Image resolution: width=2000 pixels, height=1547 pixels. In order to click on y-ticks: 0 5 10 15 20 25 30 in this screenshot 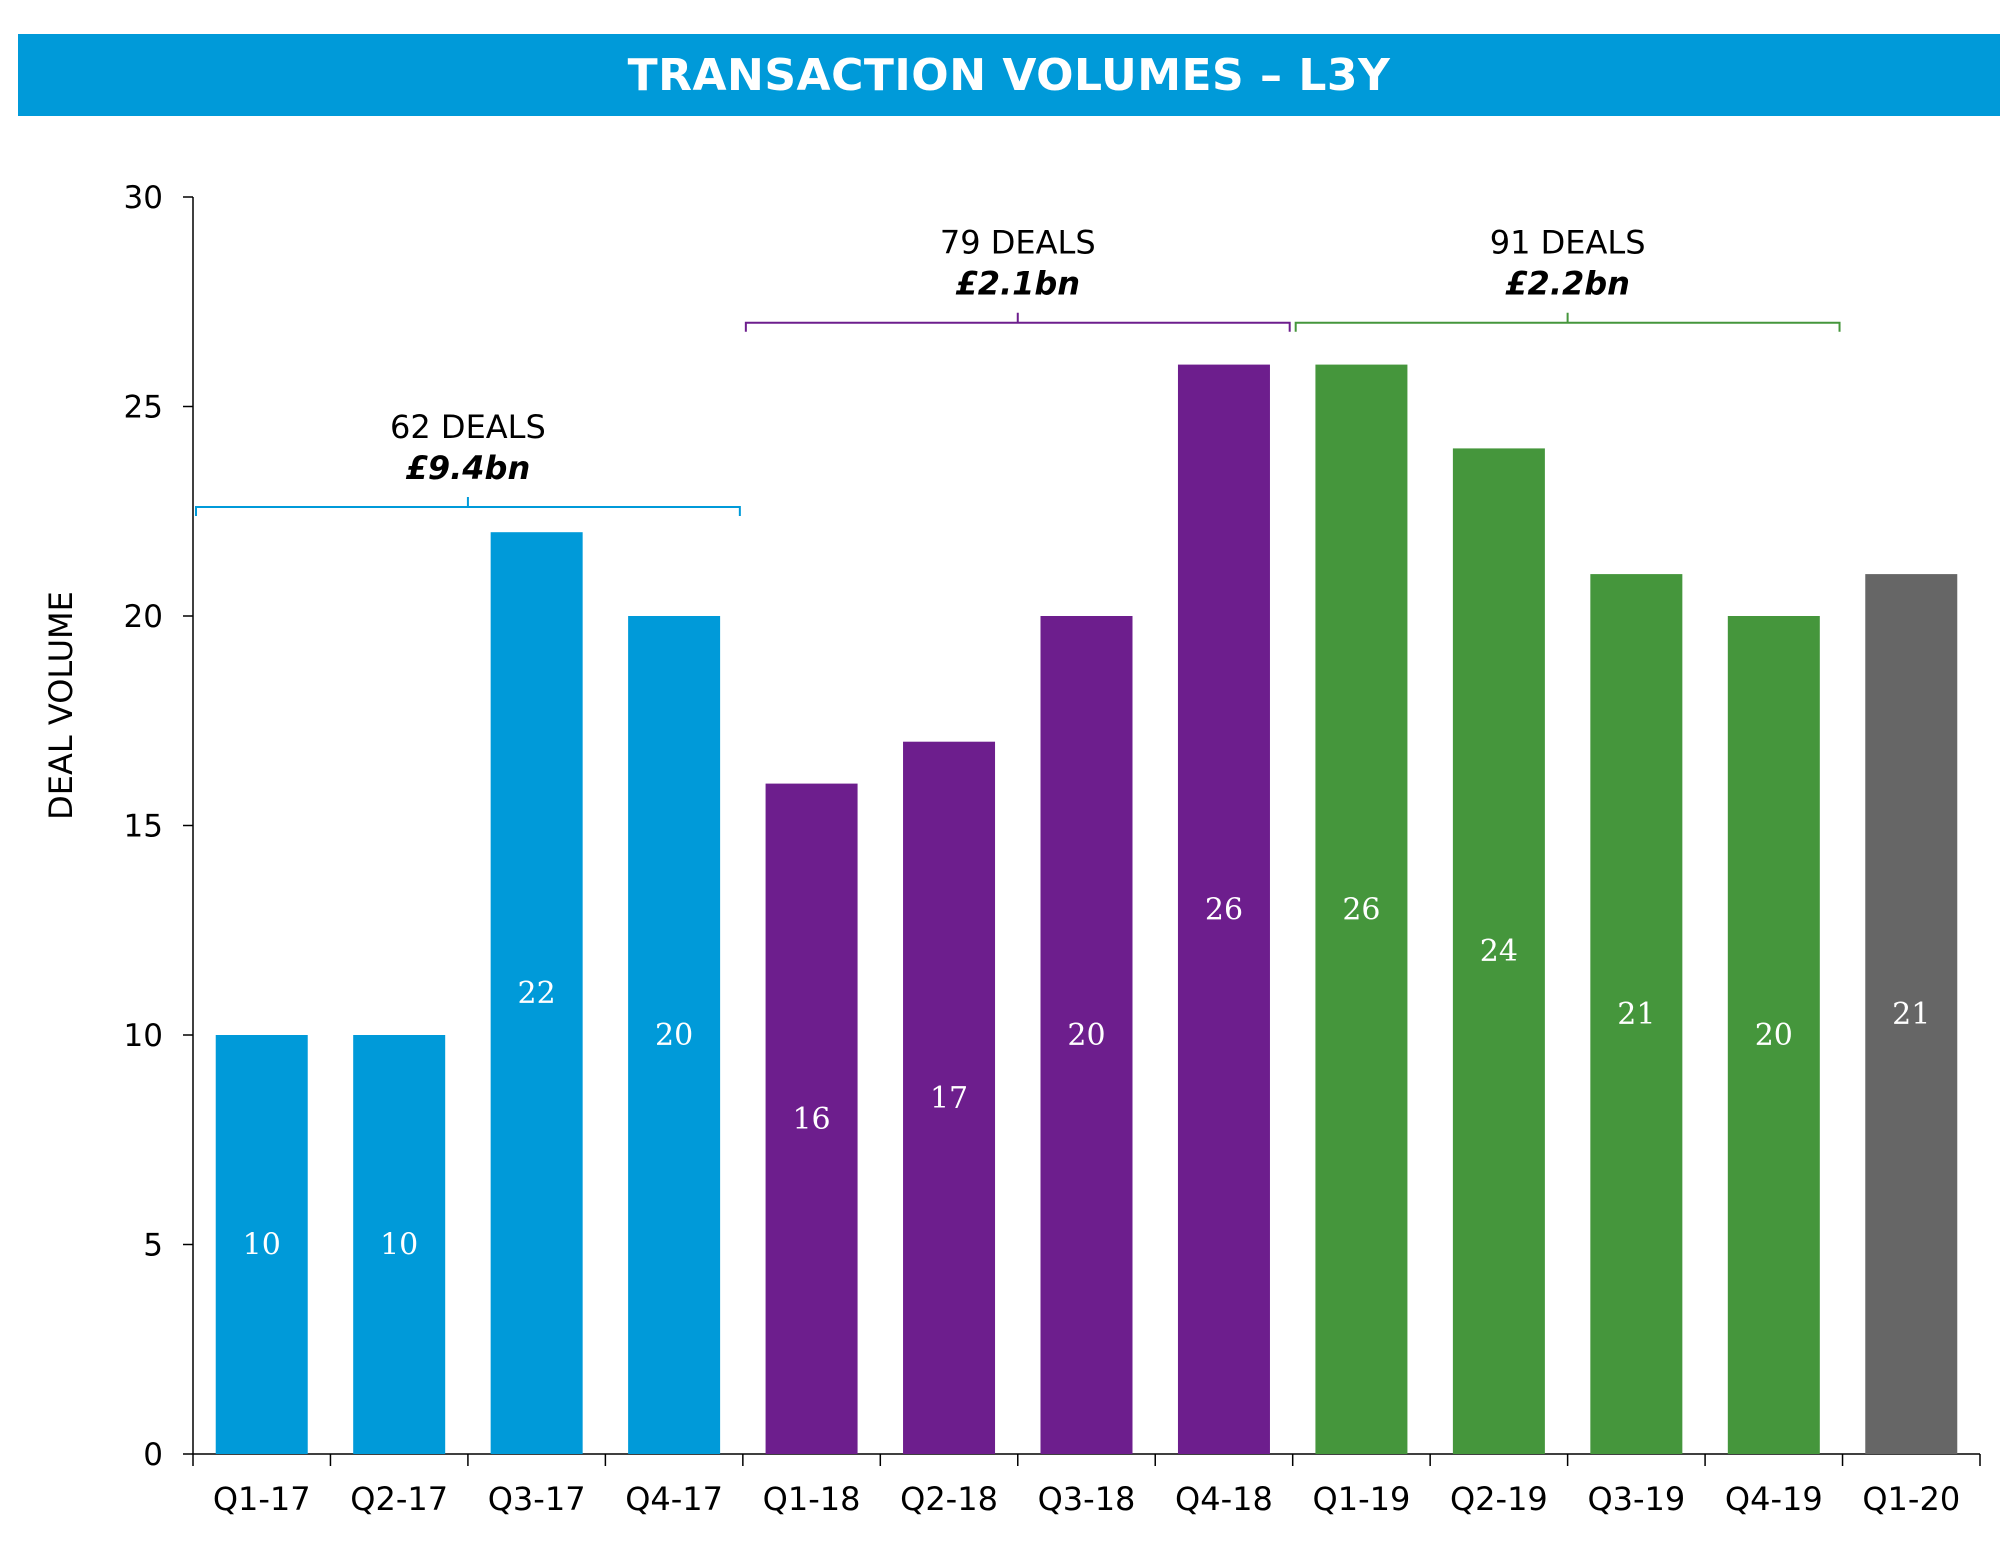, I will do `click(158, 826)`.